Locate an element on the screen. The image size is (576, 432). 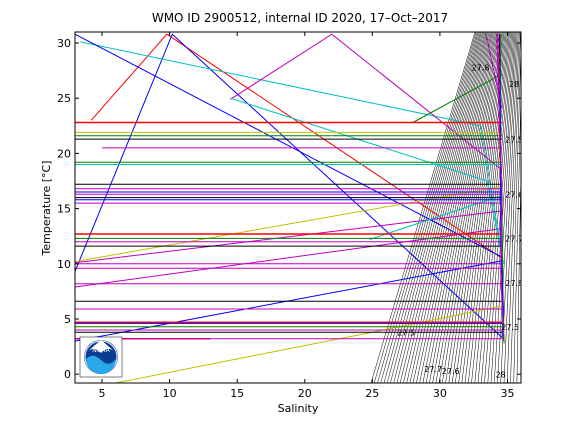
x-tick-label: 30 is located at coordinates (440, 393).